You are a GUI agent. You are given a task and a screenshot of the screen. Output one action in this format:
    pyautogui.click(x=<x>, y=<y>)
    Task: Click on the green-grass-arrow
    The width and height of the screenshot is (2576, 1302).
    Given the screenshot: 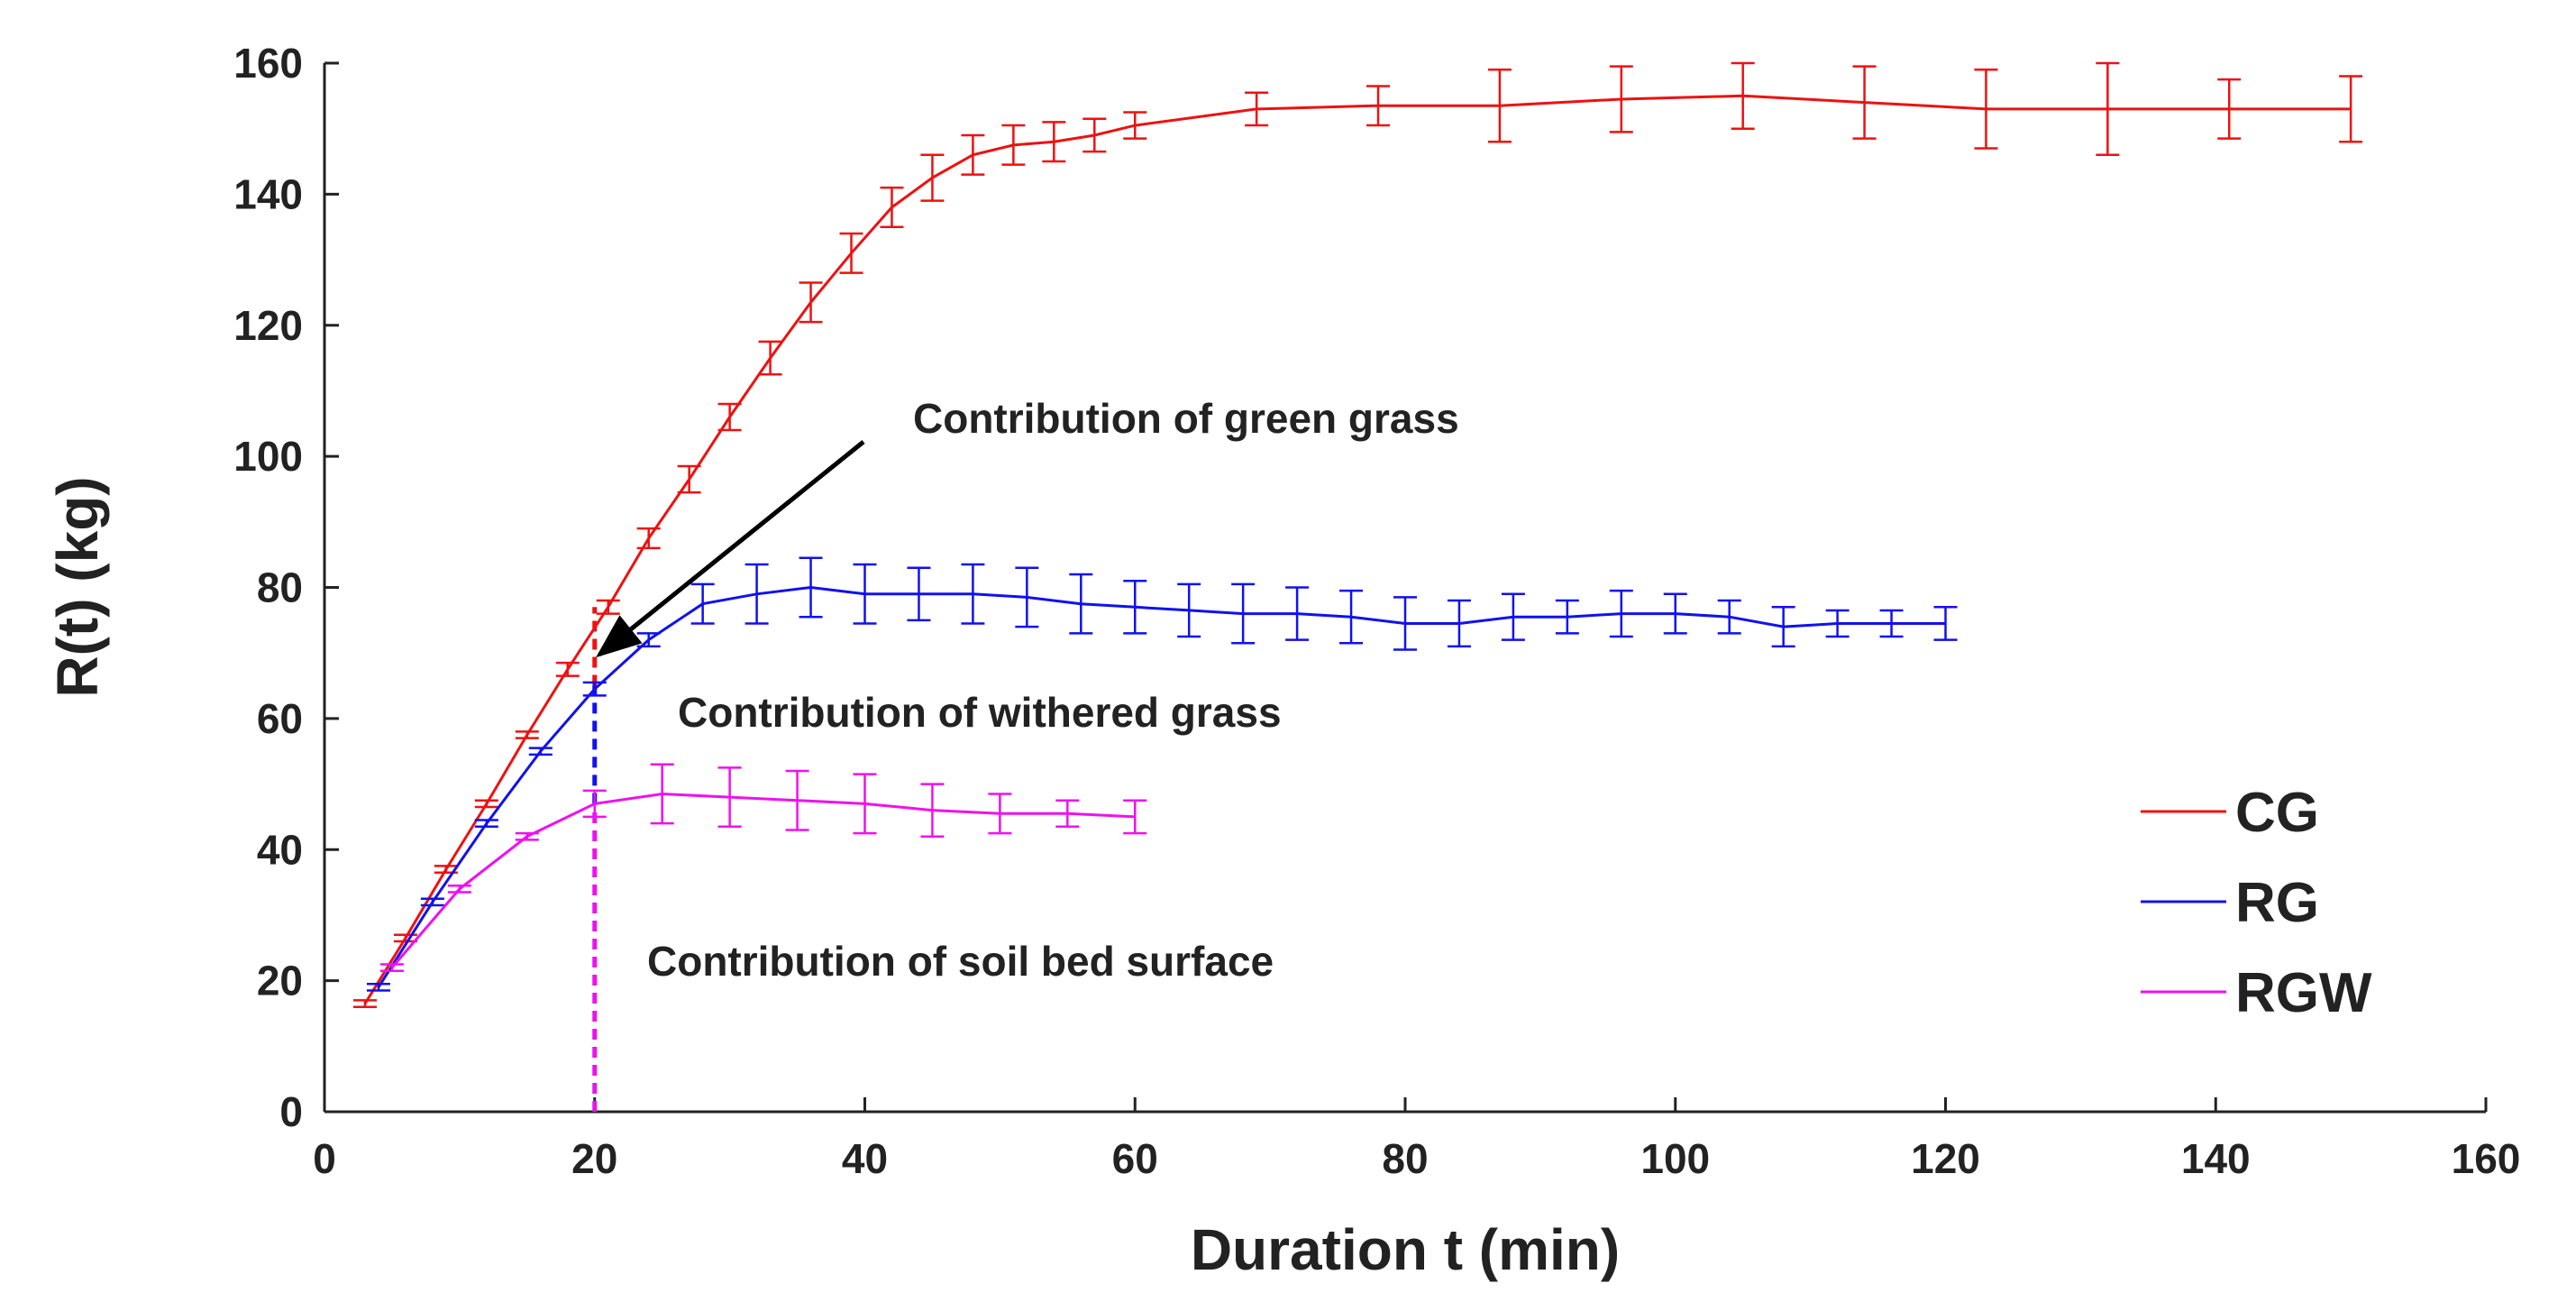 What is the action you would take?
    pyautogui.click(x=730, y=549)
    